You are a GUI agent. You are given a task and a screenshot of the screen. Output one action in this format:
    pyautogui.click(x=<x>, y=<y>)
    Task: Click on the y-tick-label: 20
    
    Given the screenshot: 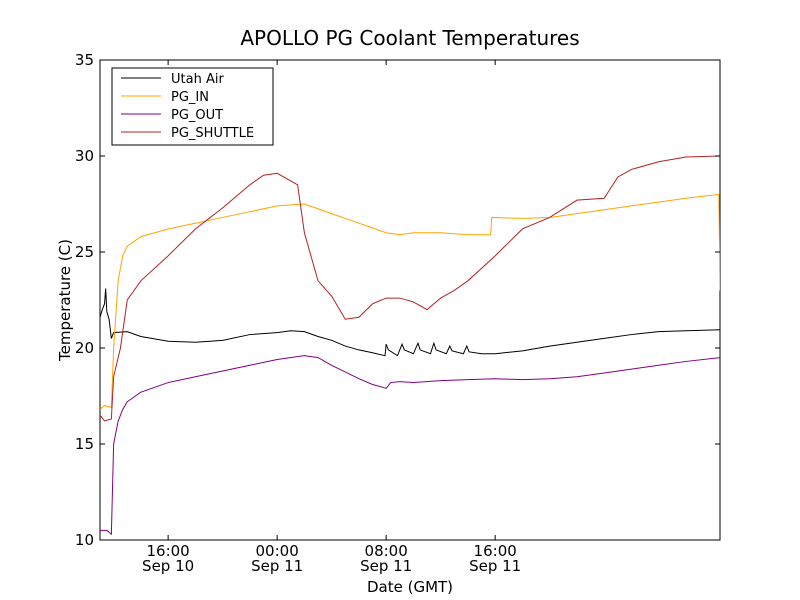 What is the action you would take?
    pyautogui.click(x=84, y=348)
    